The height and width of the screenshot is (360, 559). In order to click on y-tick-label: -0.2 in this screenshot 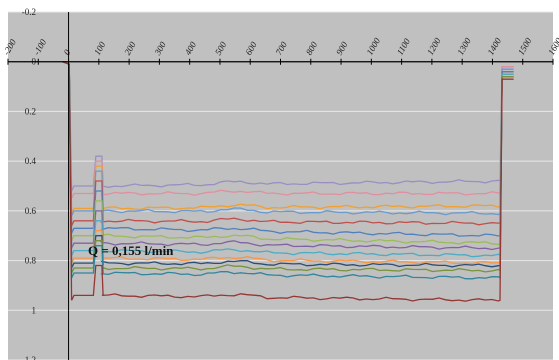, I will do `click(29, 12)`.